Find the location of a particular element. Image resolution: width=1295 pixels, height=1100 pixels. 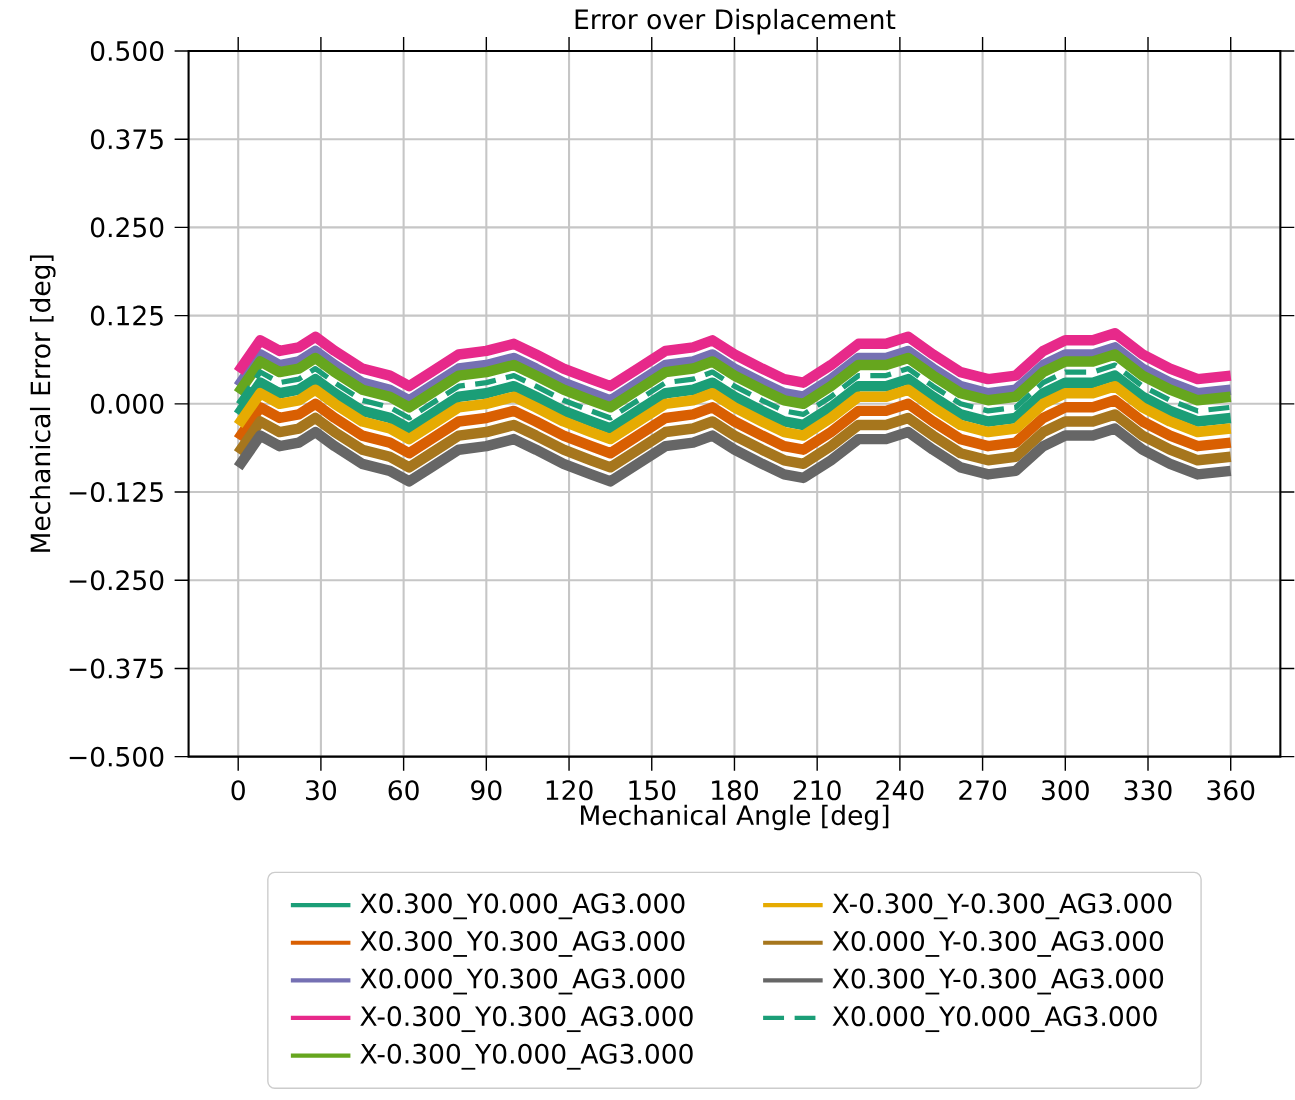

y-tick-label: −0.375 is located at coordinates (116, 668).